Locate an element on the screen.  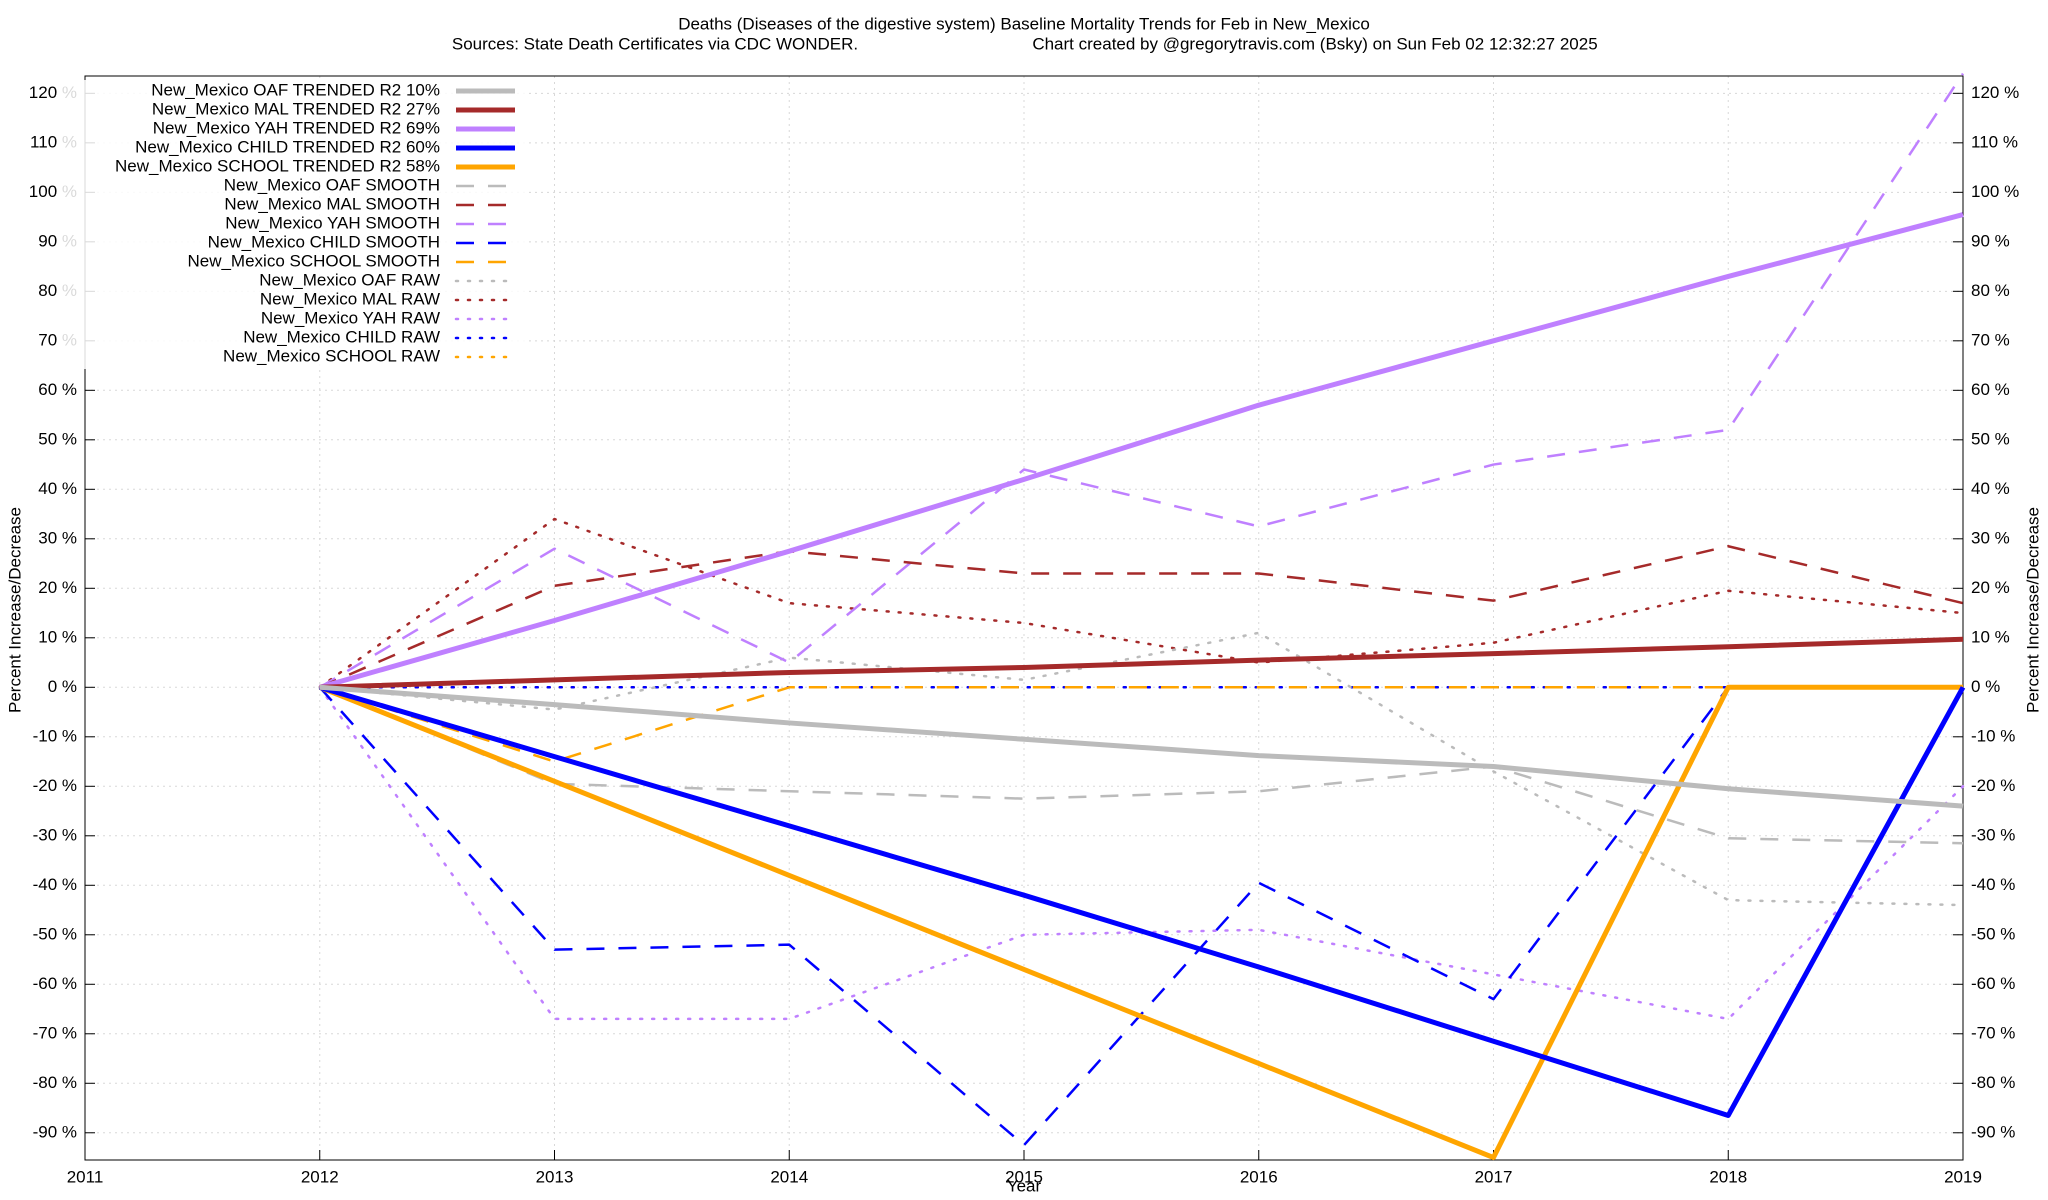
y-tick-label: -90 % is located at coordinates (55, 1131).